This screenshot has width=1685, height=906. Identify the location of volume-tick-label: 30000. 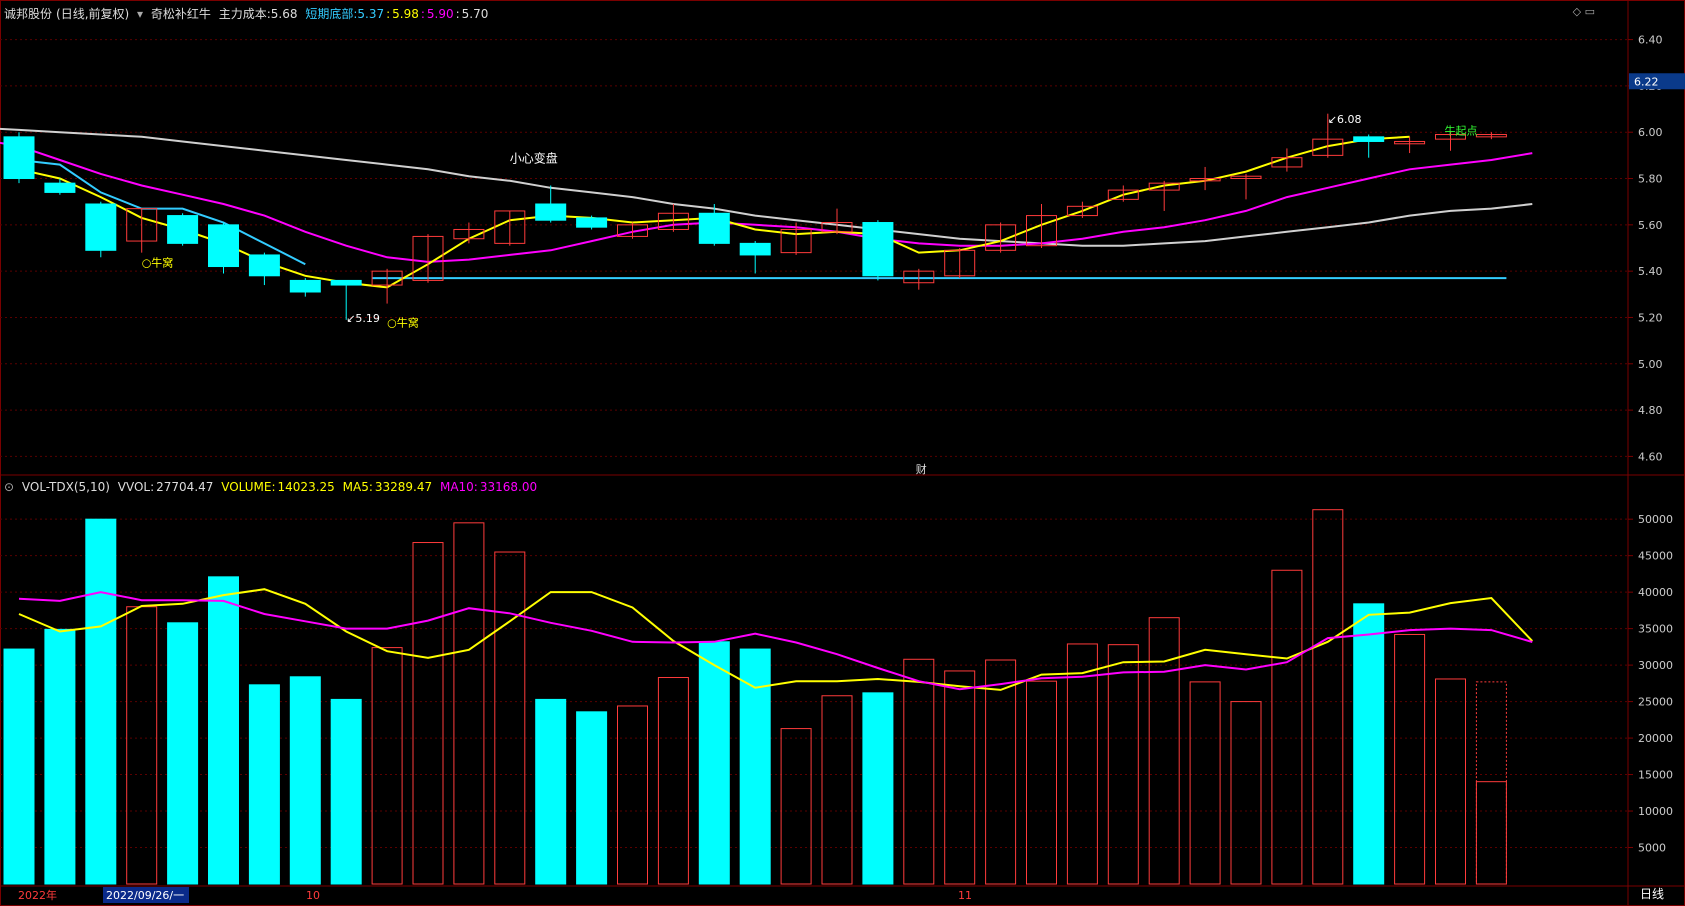
(1655, 665).